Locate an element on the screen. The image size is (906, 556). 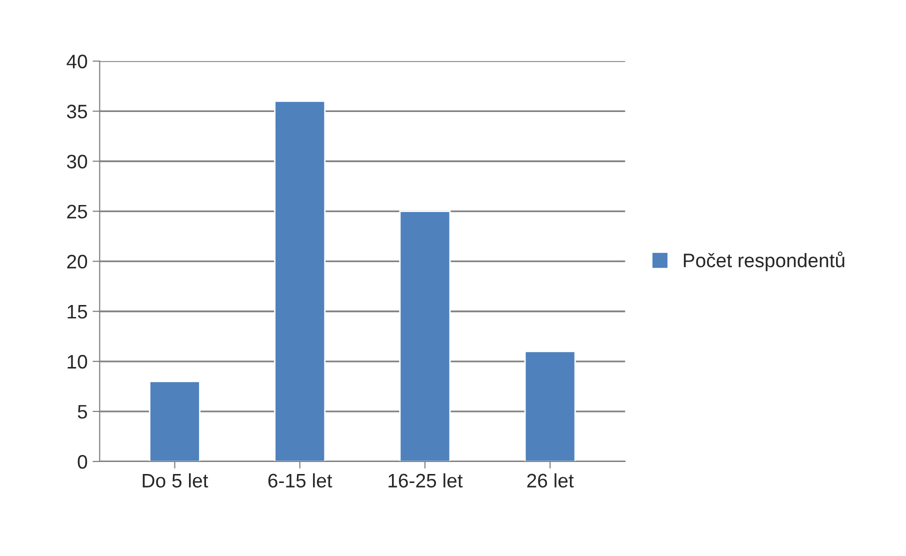
y-tick-label: 40 is located at coordinates (77, 61).